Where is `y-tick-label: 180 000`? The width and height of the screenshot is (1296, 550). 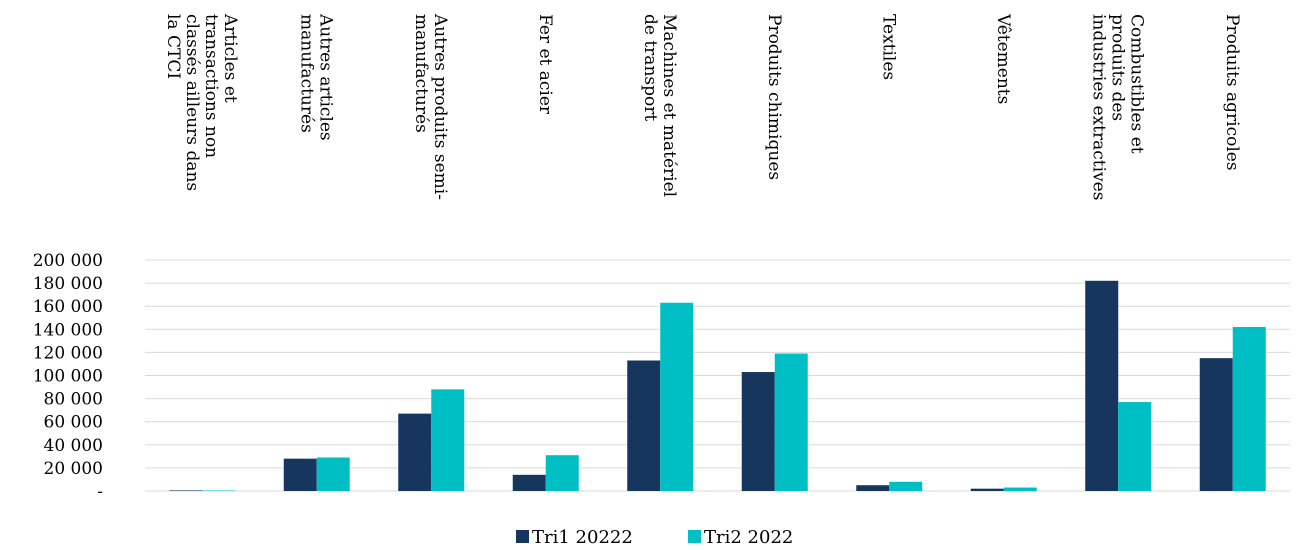 y-tick-label: 180 000 is located at coordinates (68, 284).